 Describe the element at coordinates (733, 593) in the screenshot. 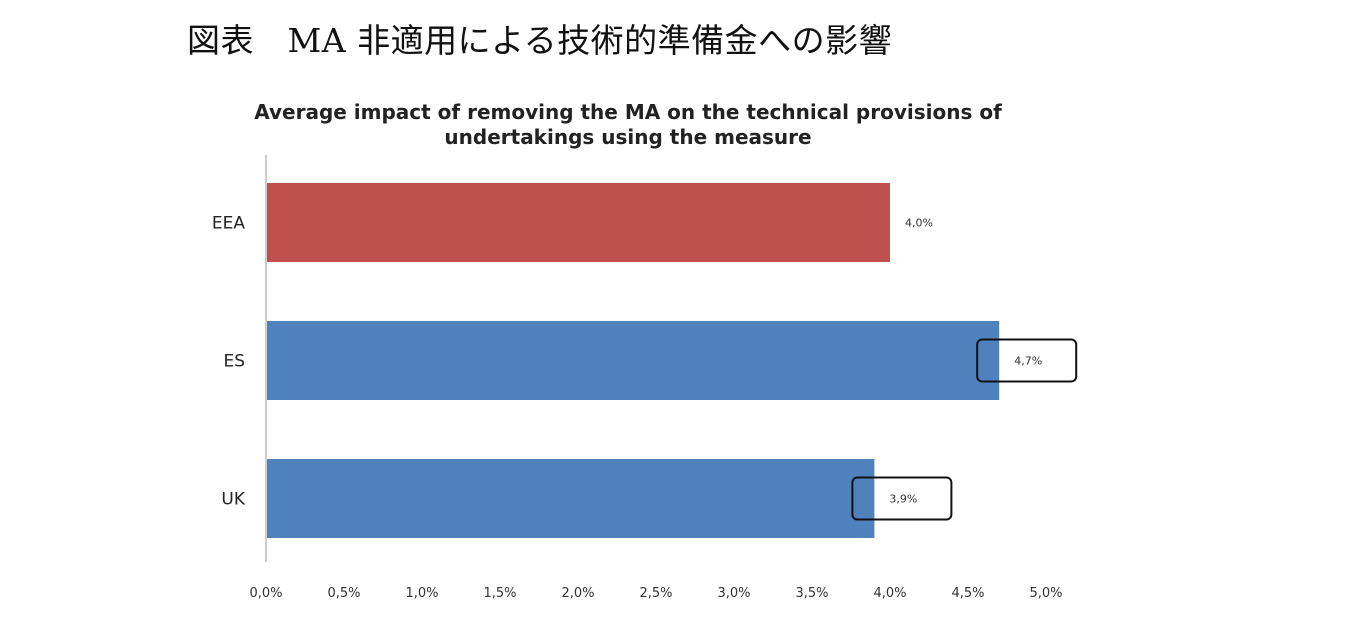

I see `x-tick-label: 3,0%` at that location.